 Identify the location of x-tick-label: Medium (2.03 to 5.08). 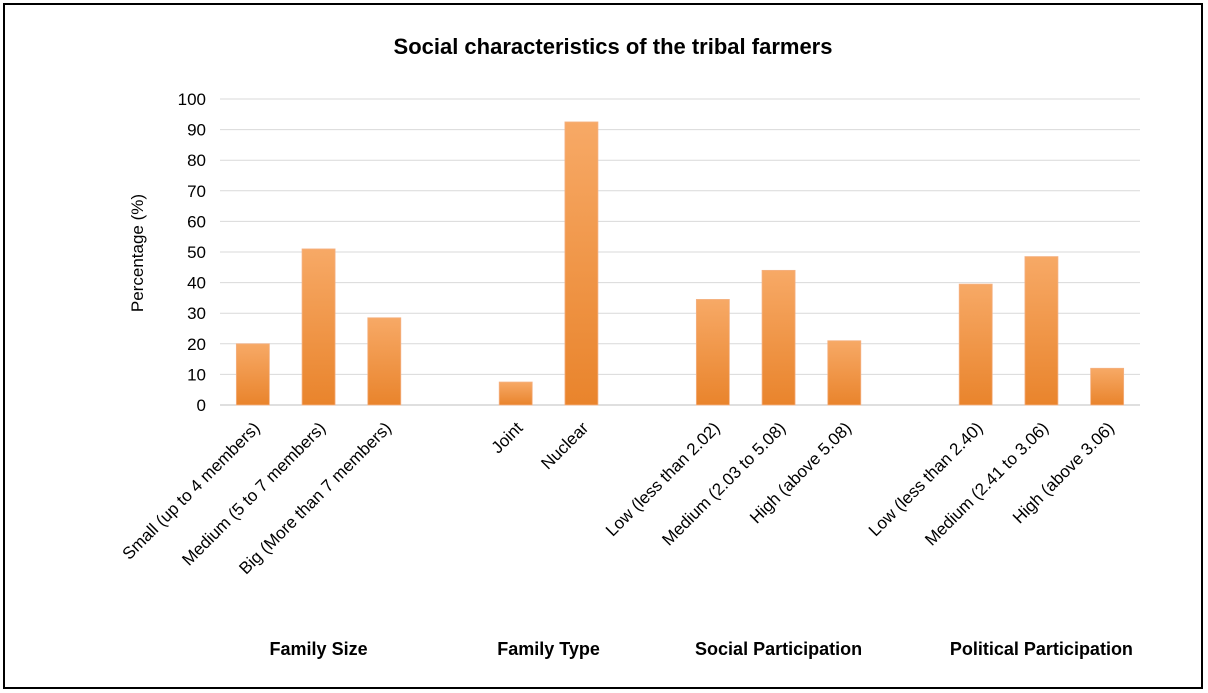
(723, 483).